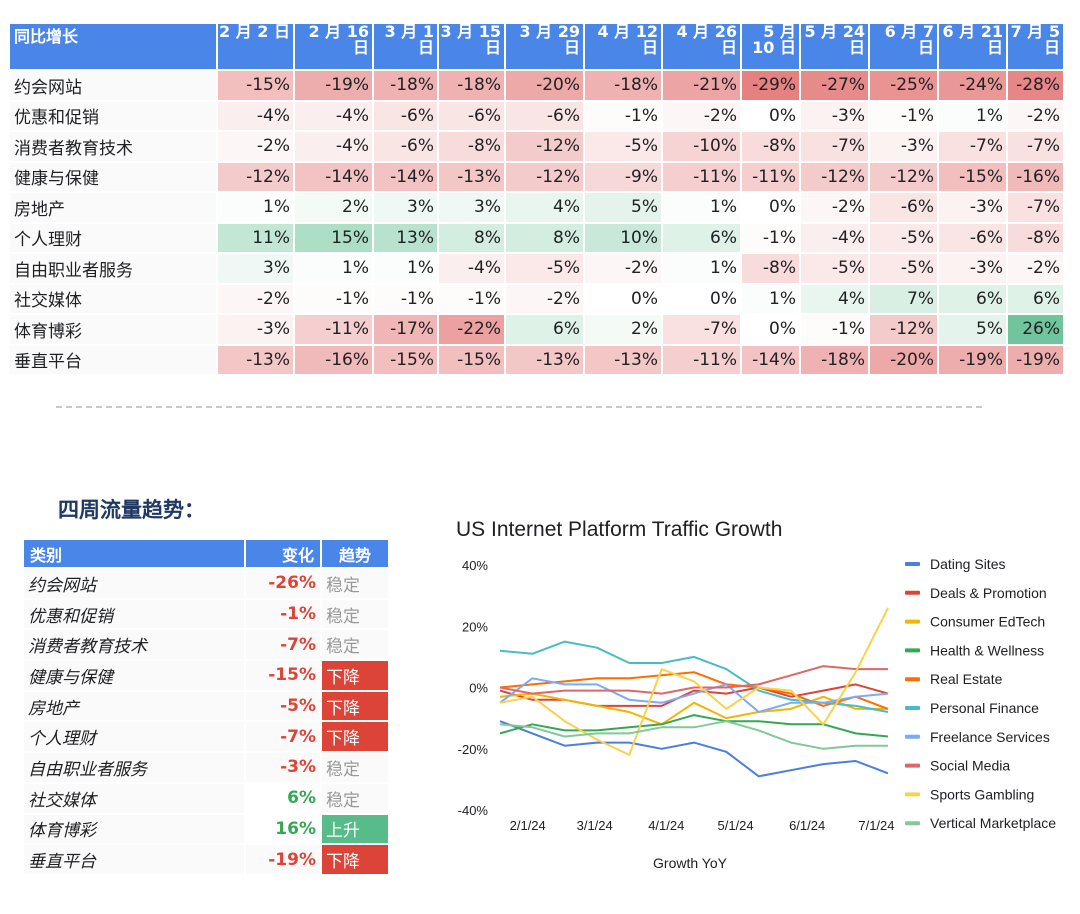  I want to click on y-tick-label: 20%, so click(475, 626).